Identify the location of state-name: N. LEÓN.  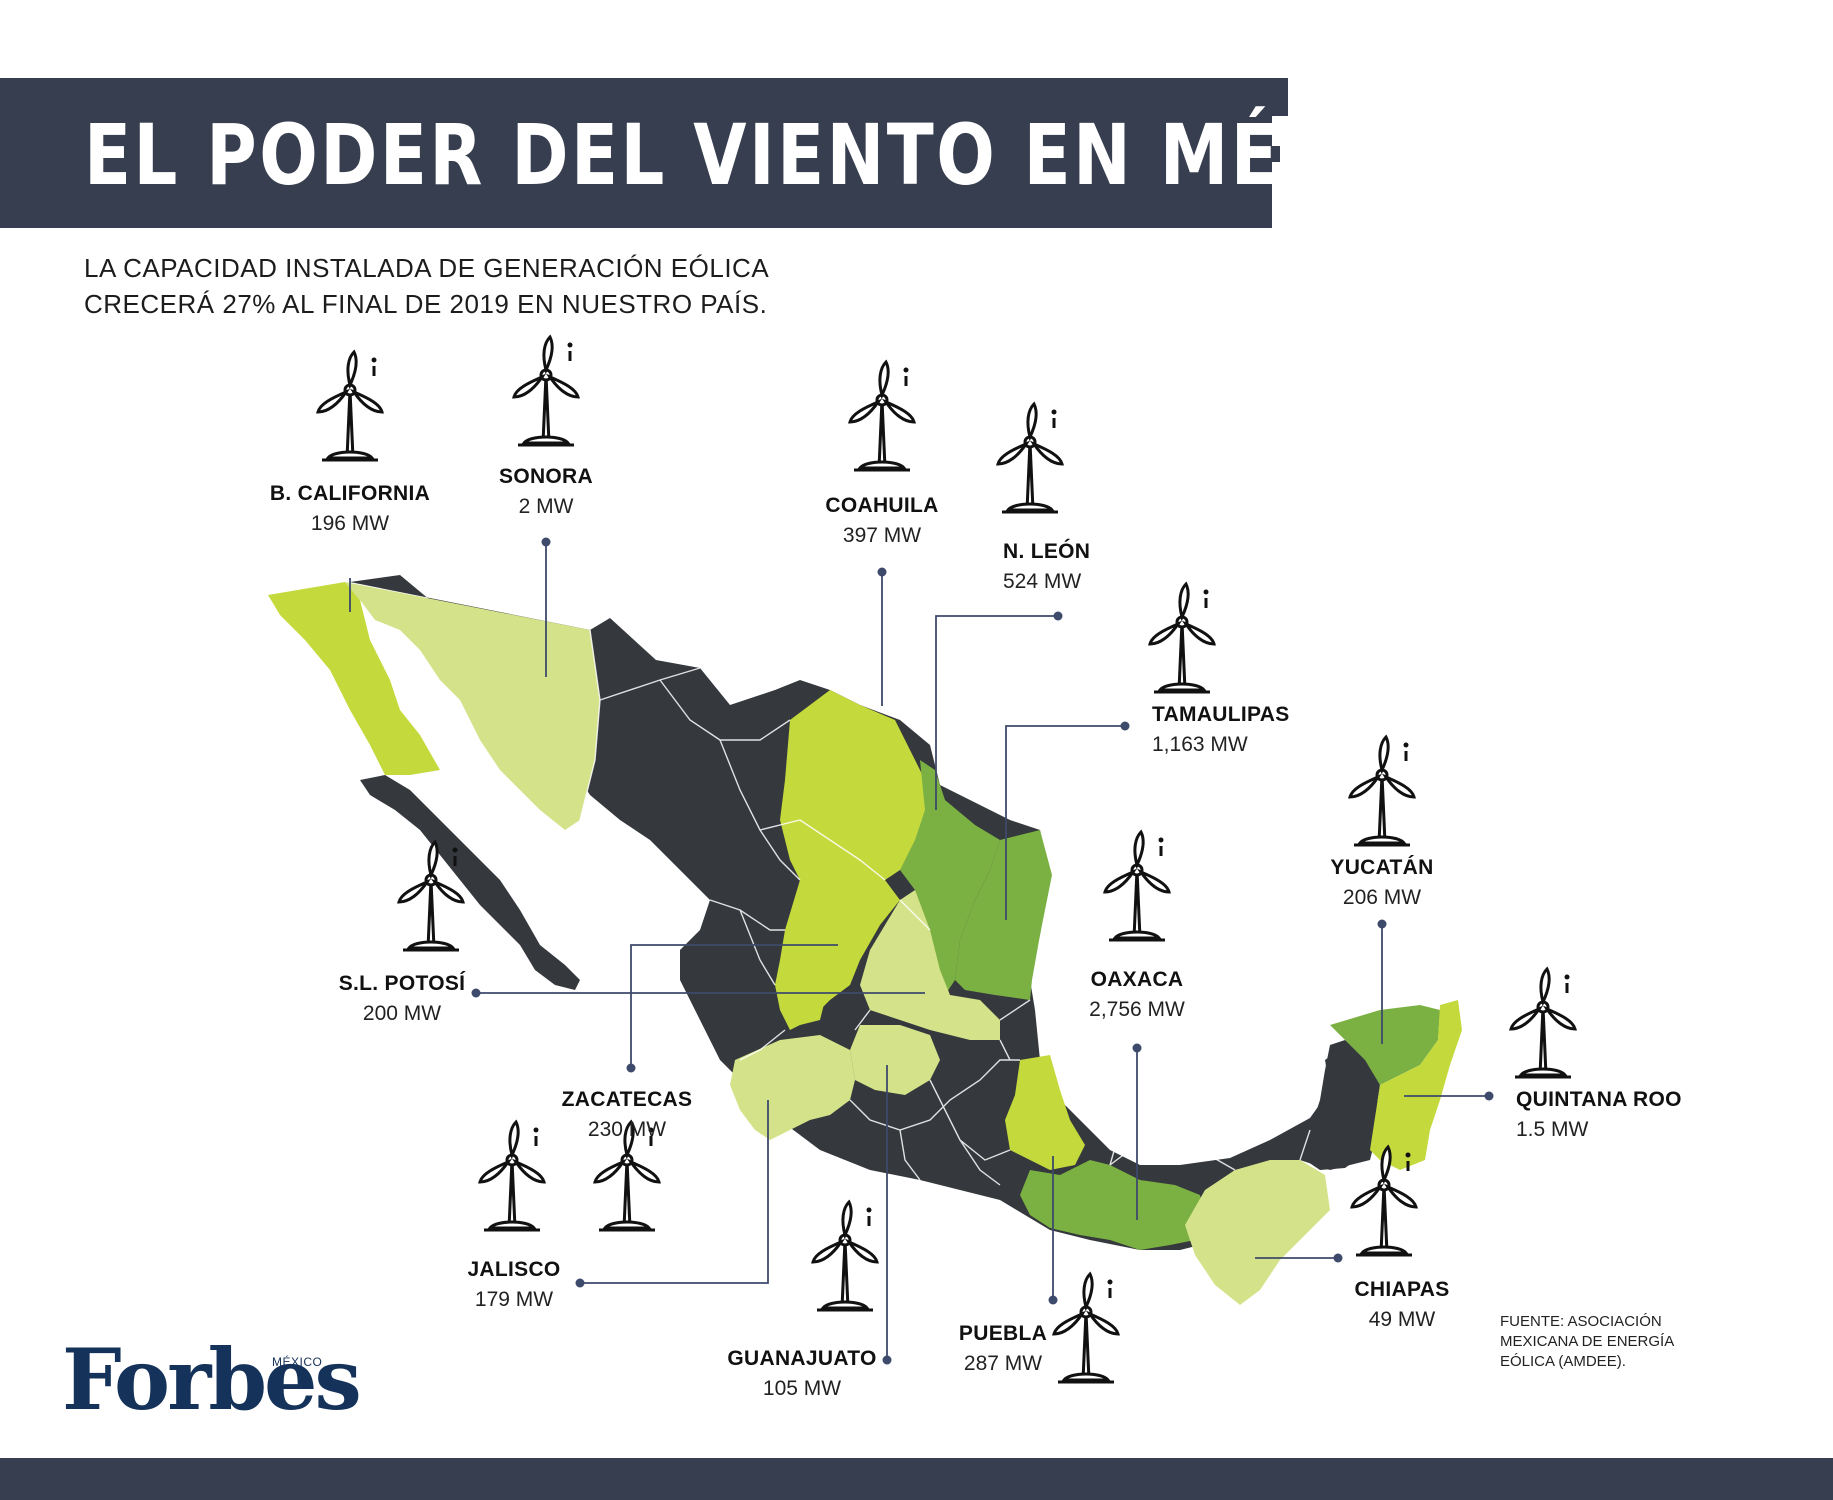
(1047, 551).